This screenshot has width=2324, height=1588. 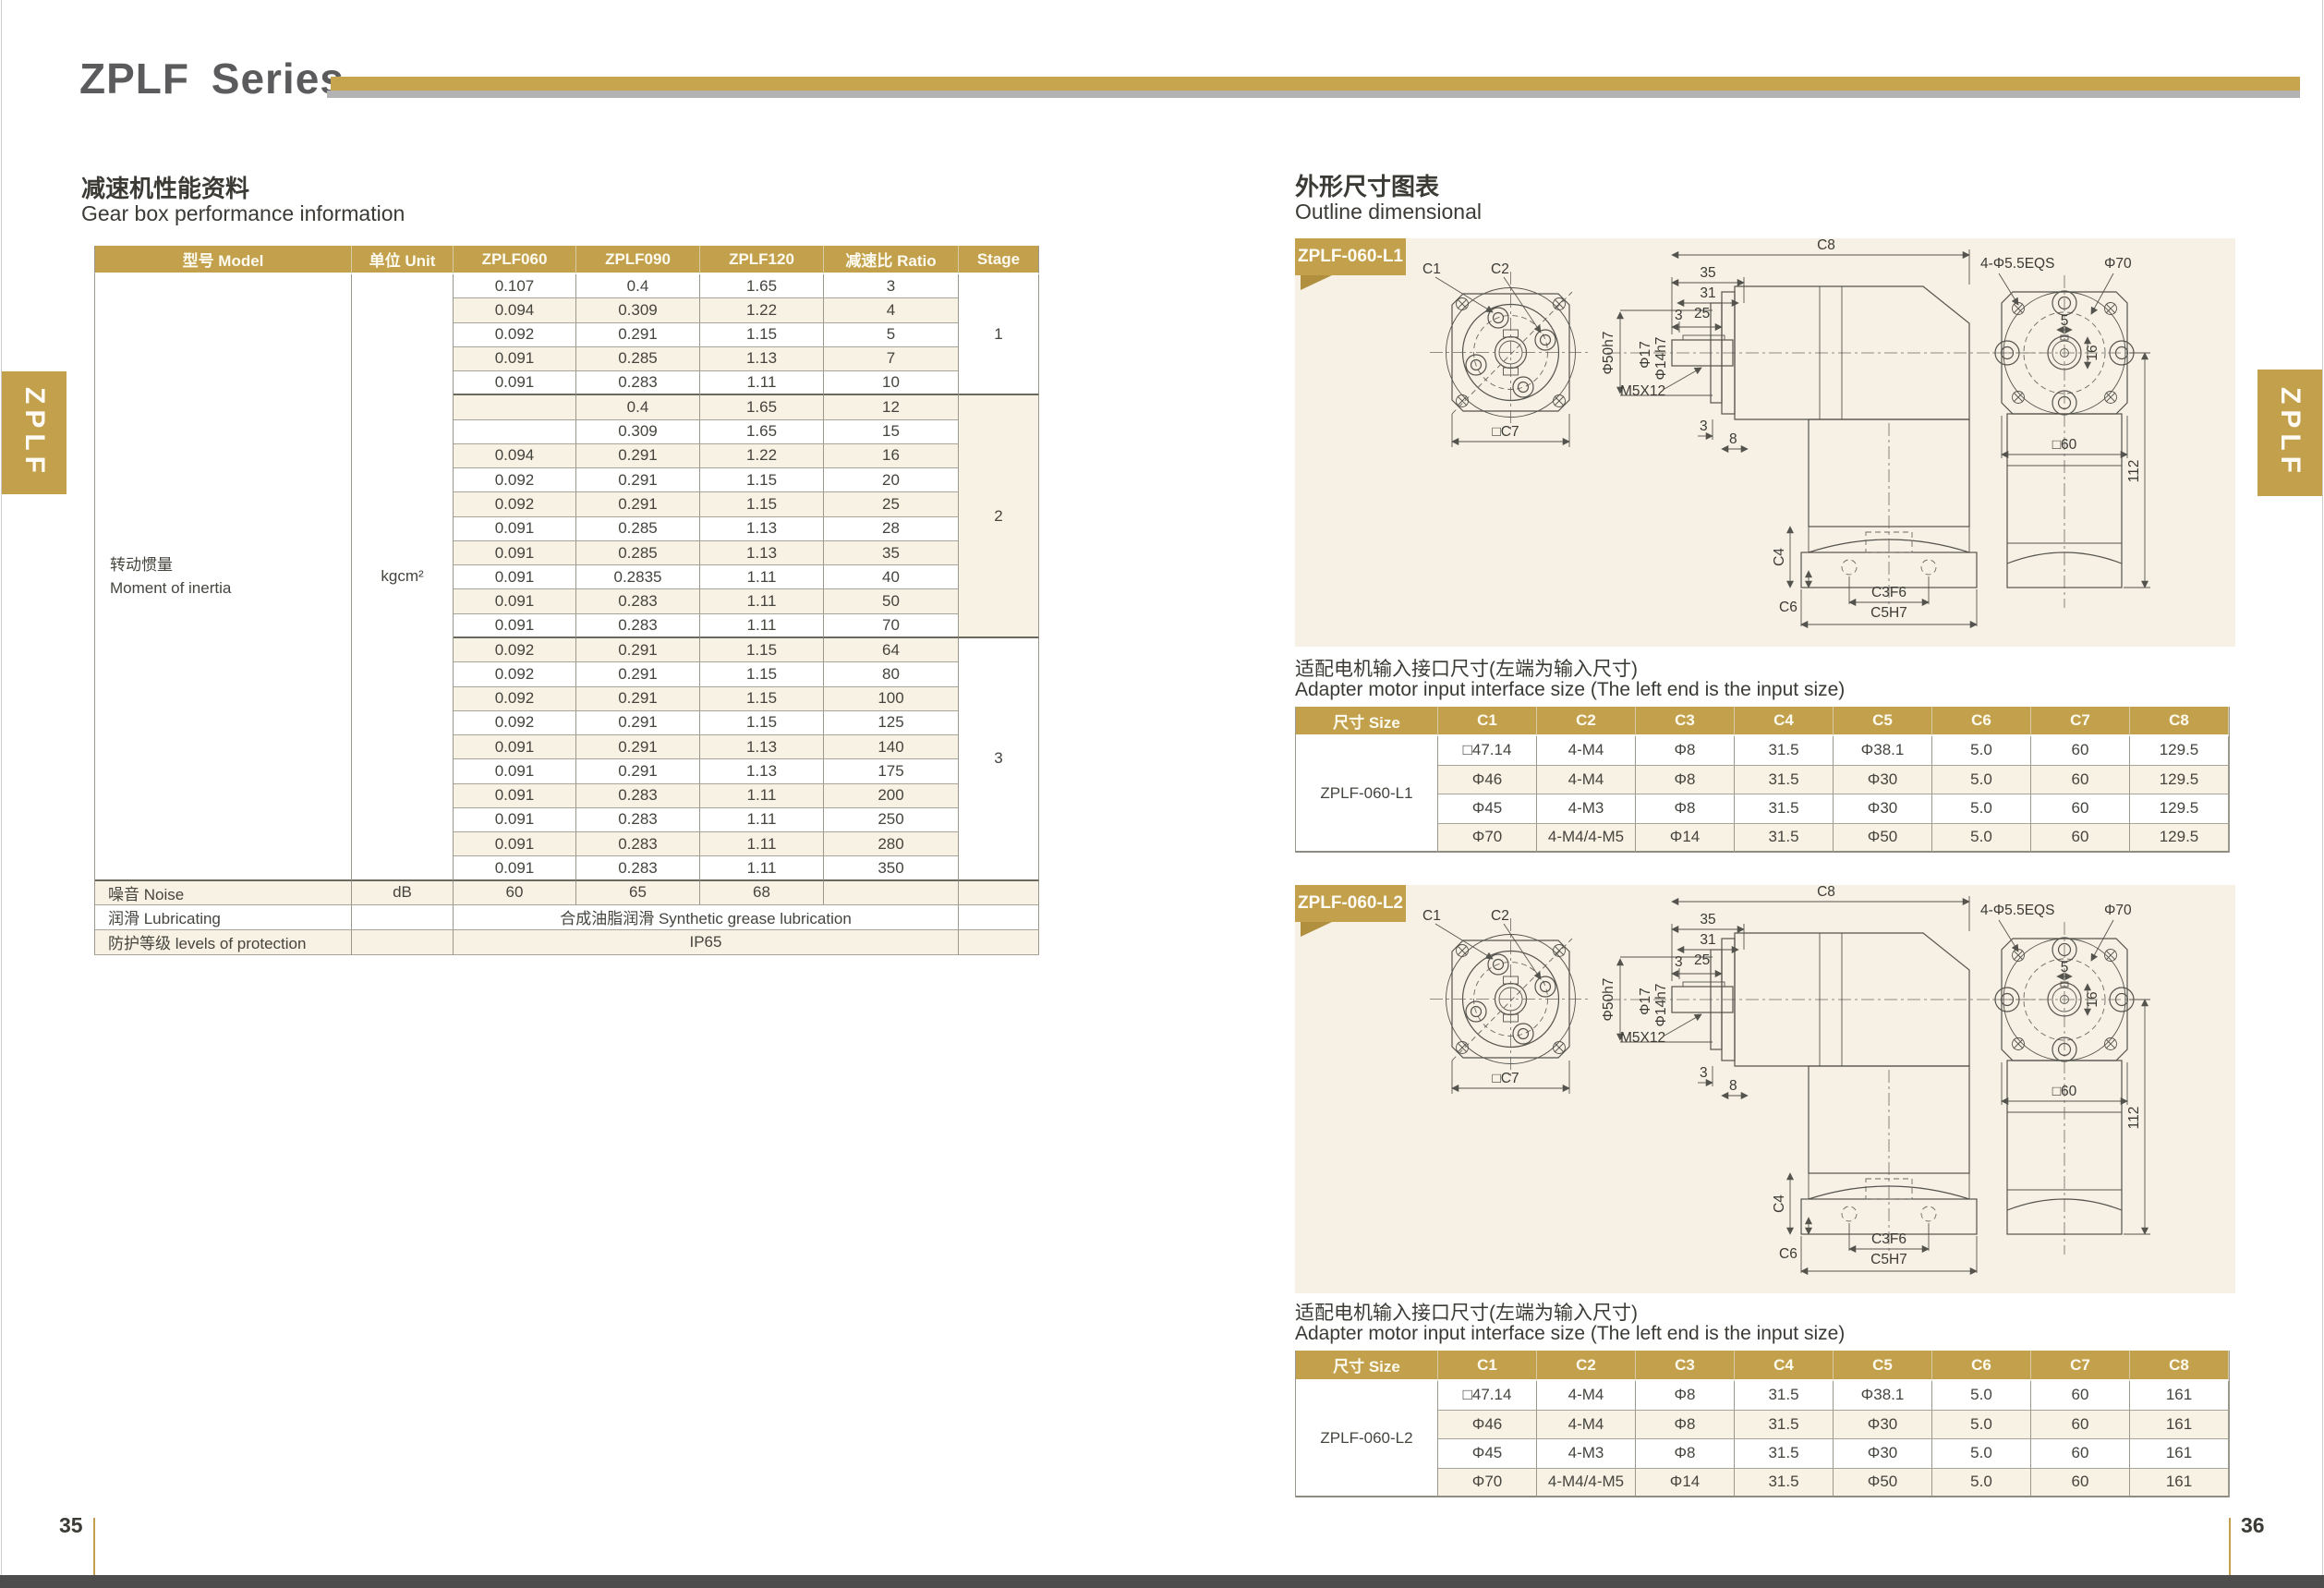 What do you see at coordinates (1586, 1482) in the screenshot?
I see `cell-c2: 4-M4/4-M5` at bounding box center [1586, 1482].